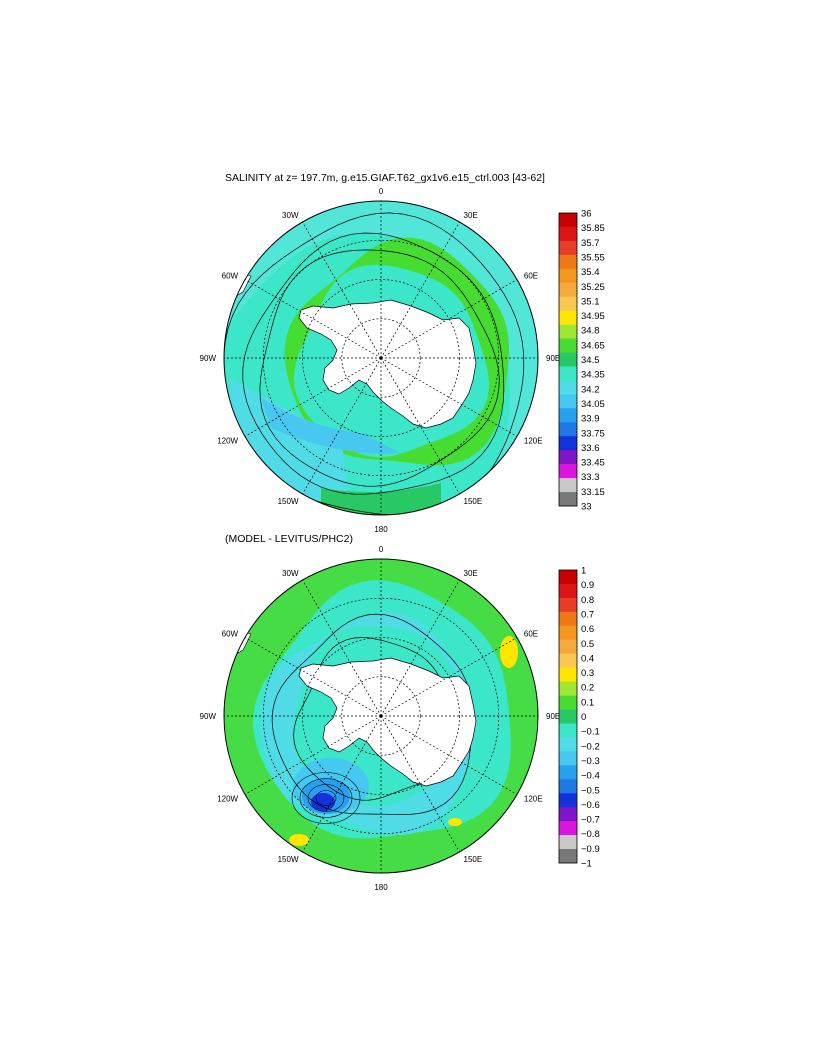 Image resolution: width=818 pixels, height=1055 pixels. I want to click on map-title-difference: (MODEL - LEVITUS/PHC2), so click(289, 539).